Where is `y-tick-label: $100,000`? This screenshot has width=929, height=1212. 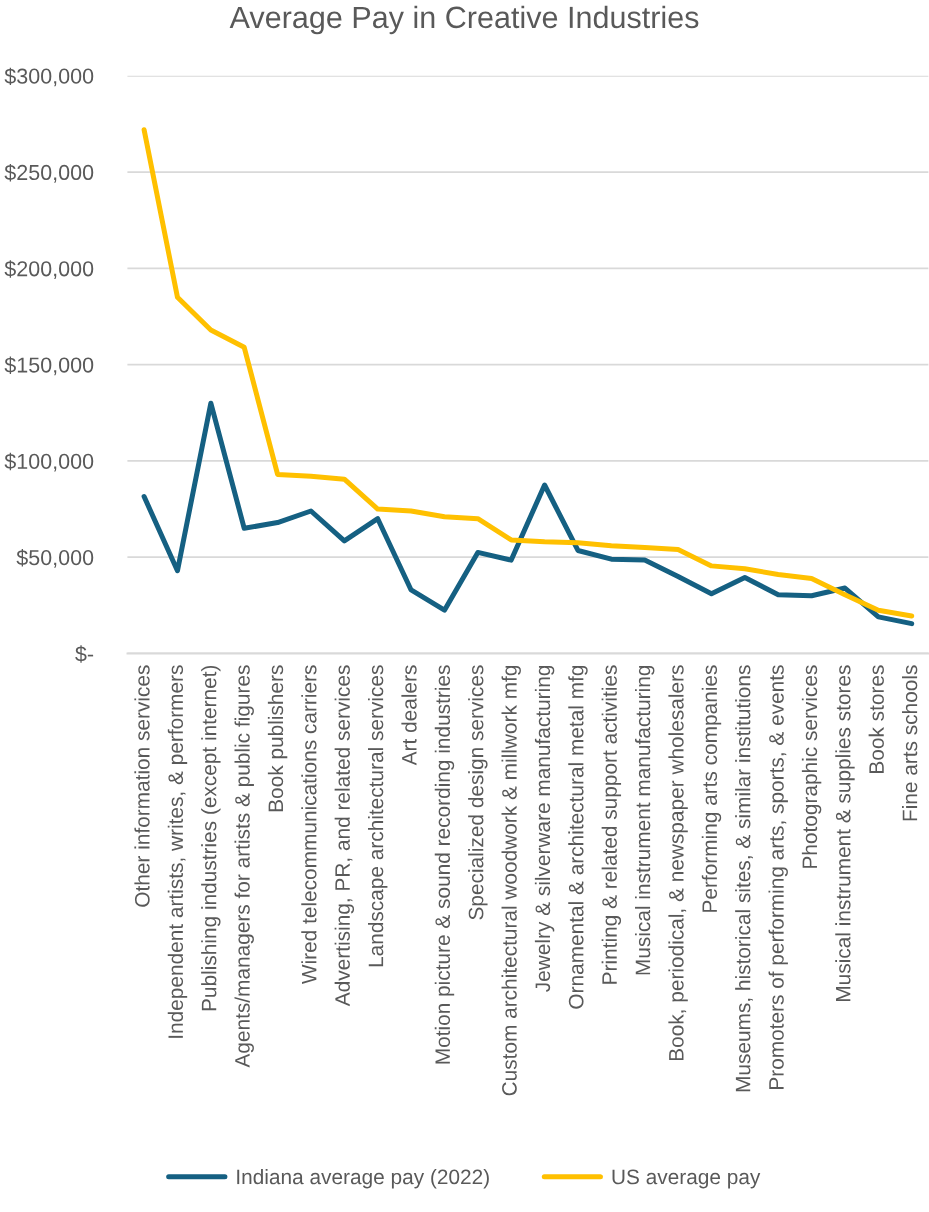
y-tick-label: $100,000 is located at coordinates (49, 462).